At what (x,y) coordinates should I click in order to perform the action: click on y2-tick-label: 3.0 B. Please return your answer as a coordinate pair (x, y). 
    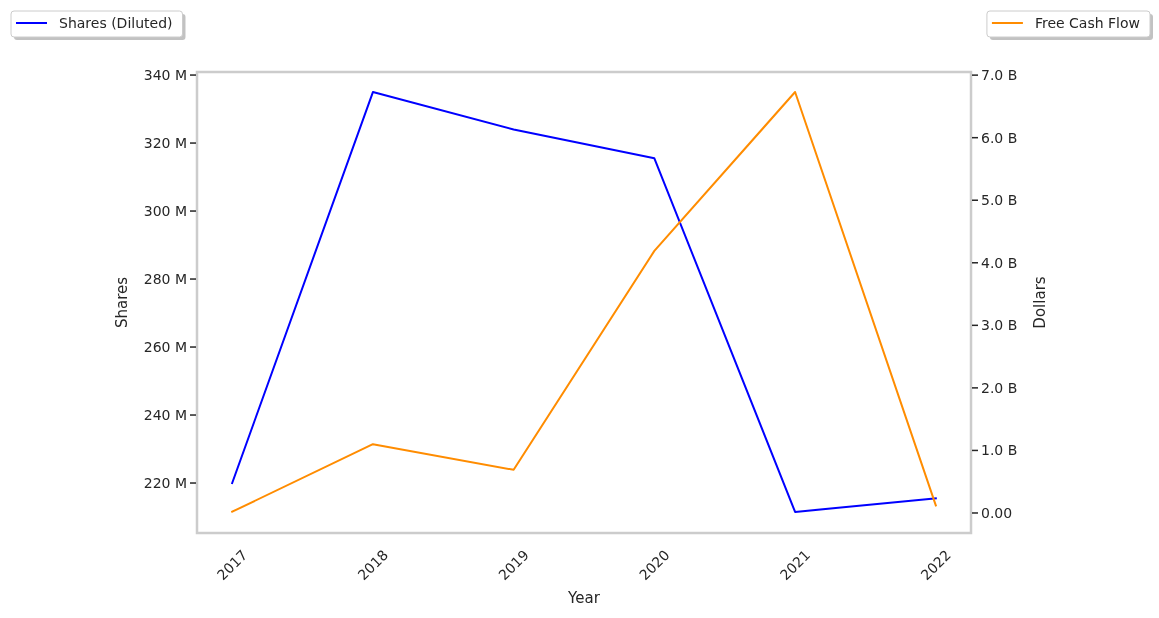
    Looking at the image, I should click on (999, 325).